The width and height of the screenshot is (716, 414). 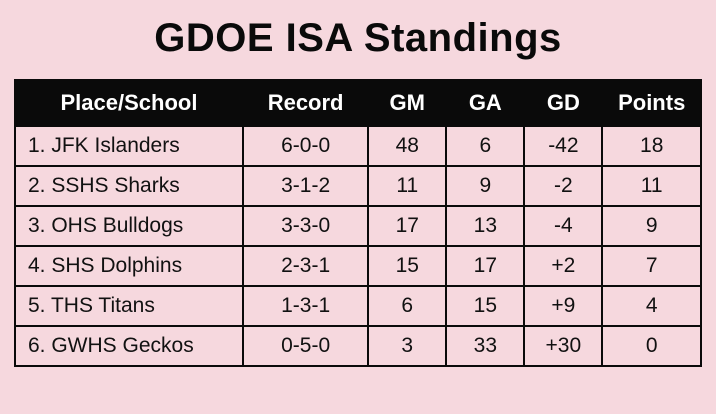 I want to click on header-ga: GA, so click(x=485, y=103).